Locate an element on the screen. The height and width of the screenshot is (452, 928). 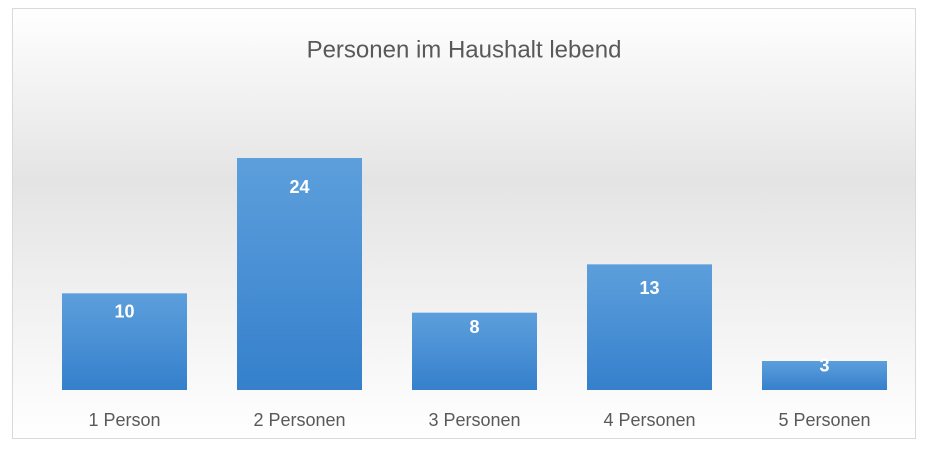
data-label: 10 is located at coordinates (124, 311).